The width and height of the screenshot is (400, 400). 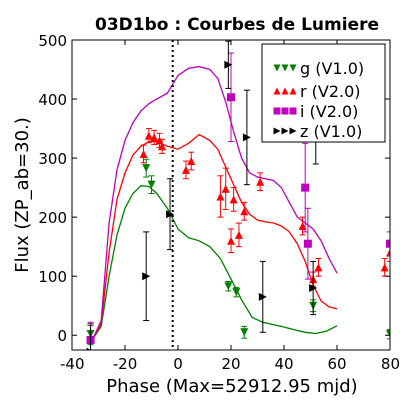 What do you see at coordinates (125, 364) in the screenshot?
I see `x-tick-label: -20` at bounding box center [125, 364].